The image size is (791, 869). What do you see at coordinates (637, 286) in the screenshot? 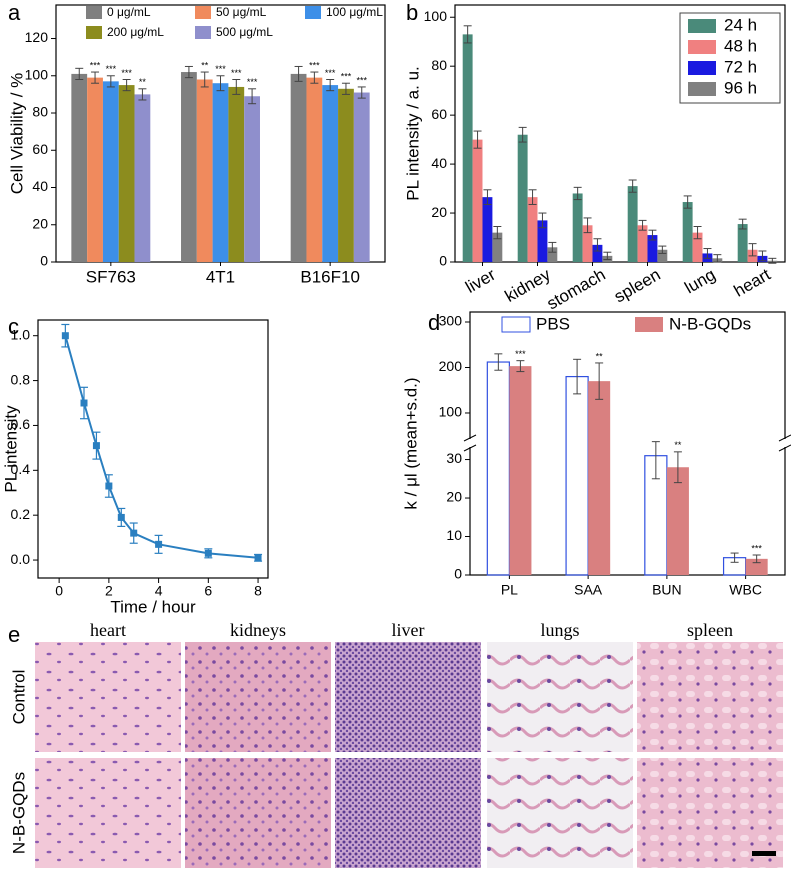
I see `x-tick-label: spleen` at bounding box center [637, 286].